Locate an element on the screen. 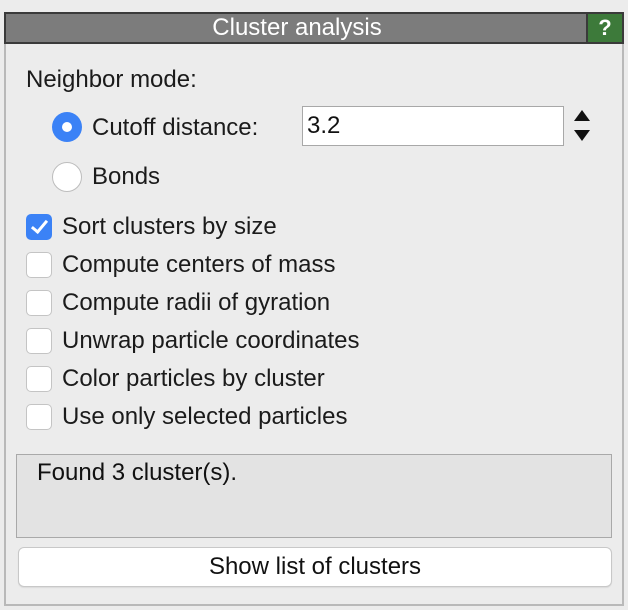 The image size is (628, 610). only-selected-label: Use only selected particles is located at coordinates (205, 416).